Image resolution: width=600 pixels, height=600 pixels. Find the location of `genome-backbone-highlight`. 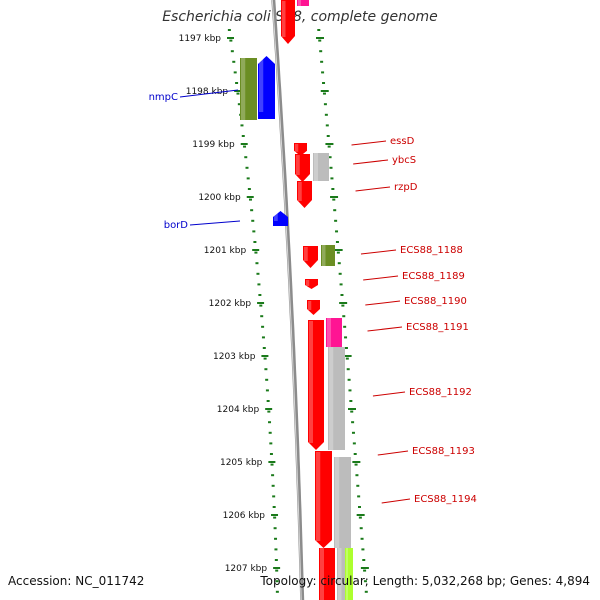

genome-backbone-highlight is located at coordinates (286, 300).